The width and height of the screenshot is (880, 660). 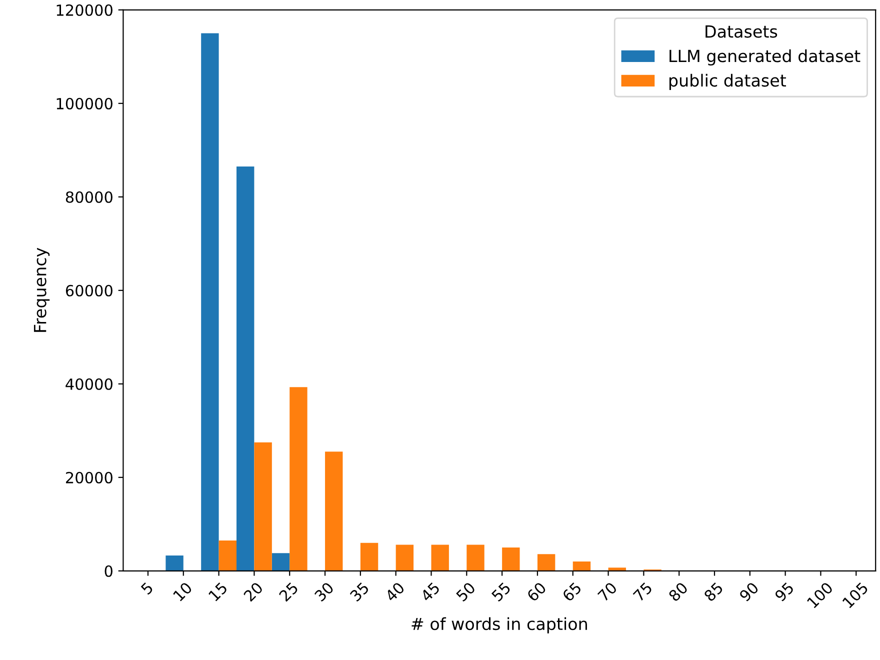 What do you see at coordinates (572, 592) in the screenshot?
I see `x-tick-label: 65` at bounding box center [572, 592].